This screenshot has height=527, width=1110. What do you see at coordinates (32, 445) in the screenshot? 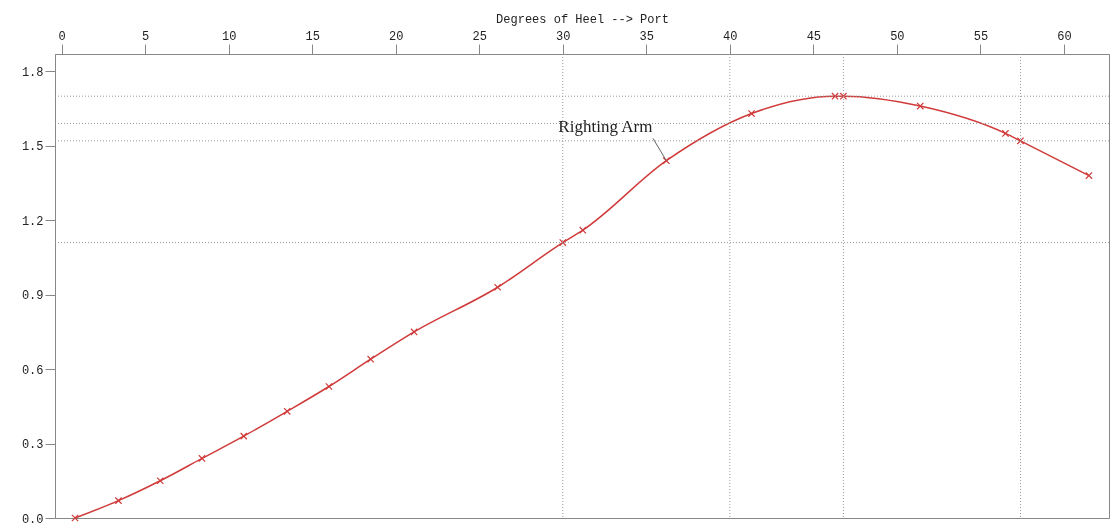
I see `y-tick-label: 0.3` at bounding box center [32, 445].